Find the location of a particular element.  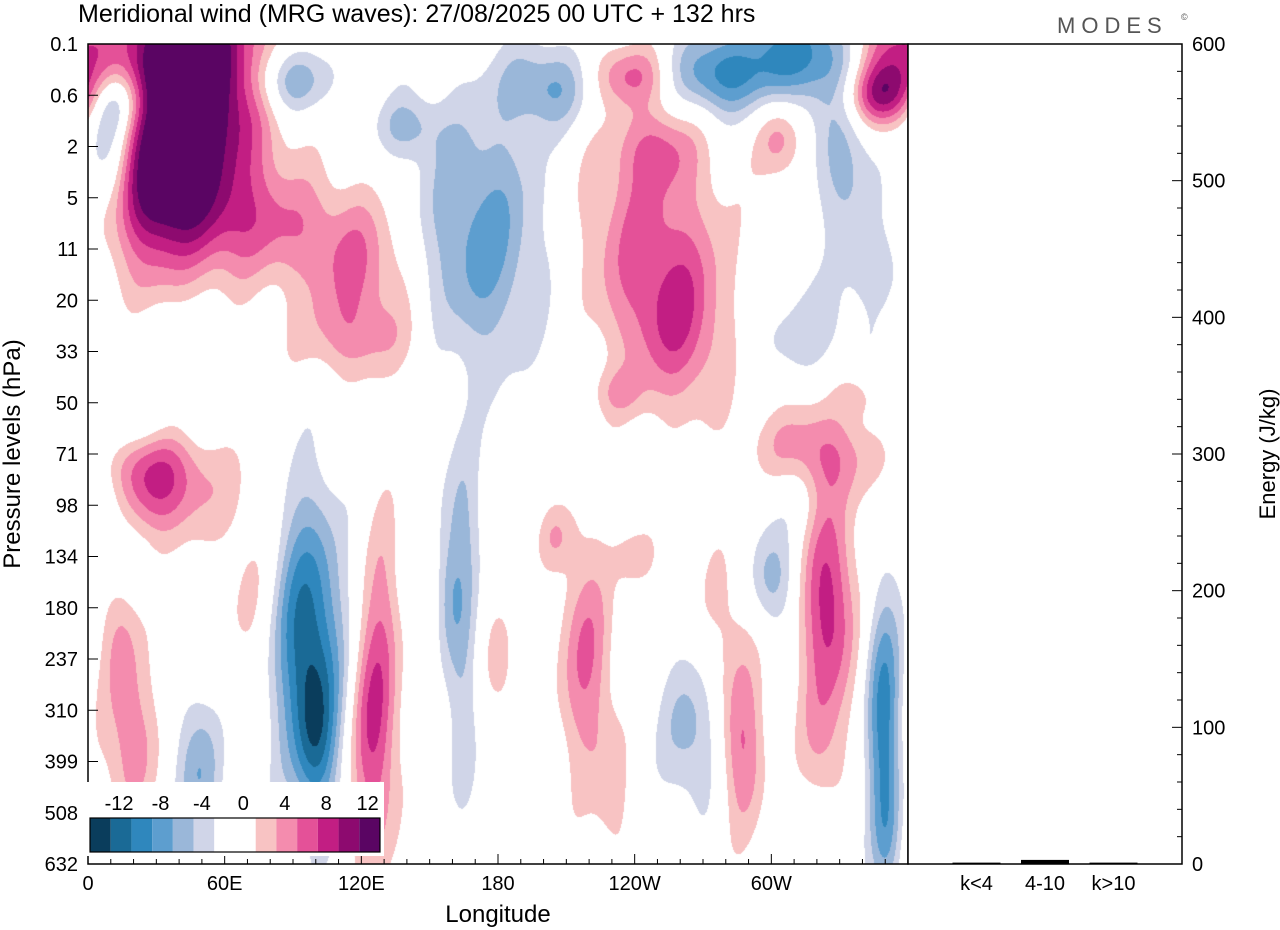

colorbar: -12 -8 -4 0 4 8 12 is located at coordinates (235, 819).